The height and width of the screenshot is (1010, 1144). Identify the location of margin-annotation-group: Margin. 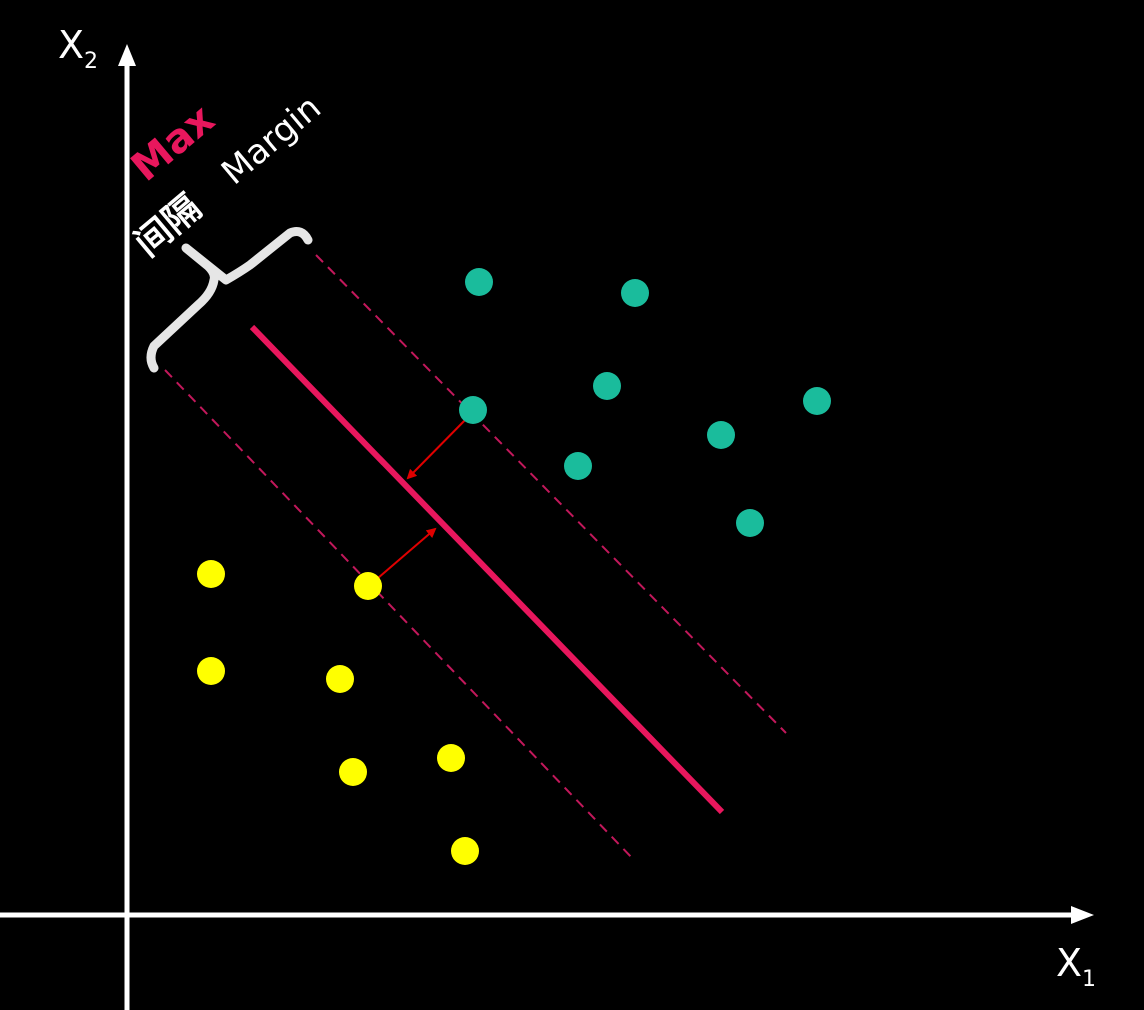
(271, 140).